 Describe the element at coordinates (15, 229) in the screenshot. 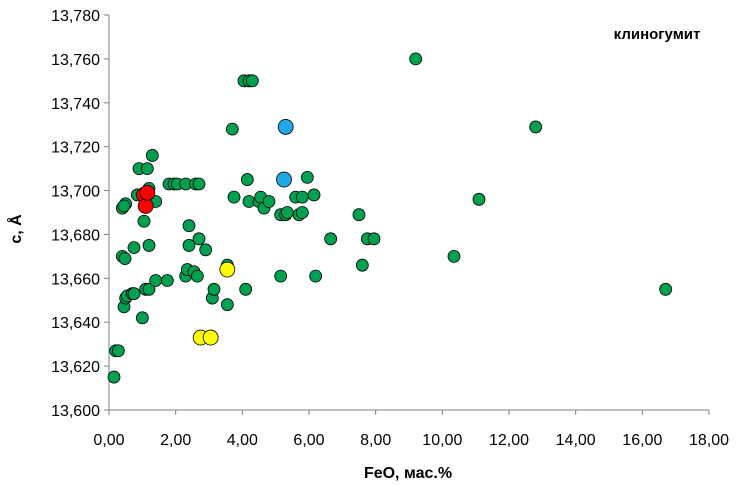

I see `y-axis-title: c, Å` at that location.